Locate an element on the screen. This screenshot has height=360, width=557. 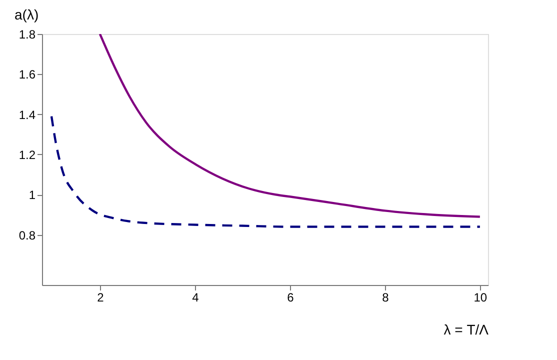
y-tick-label: 1.4 is located at coordinates (27, 115).